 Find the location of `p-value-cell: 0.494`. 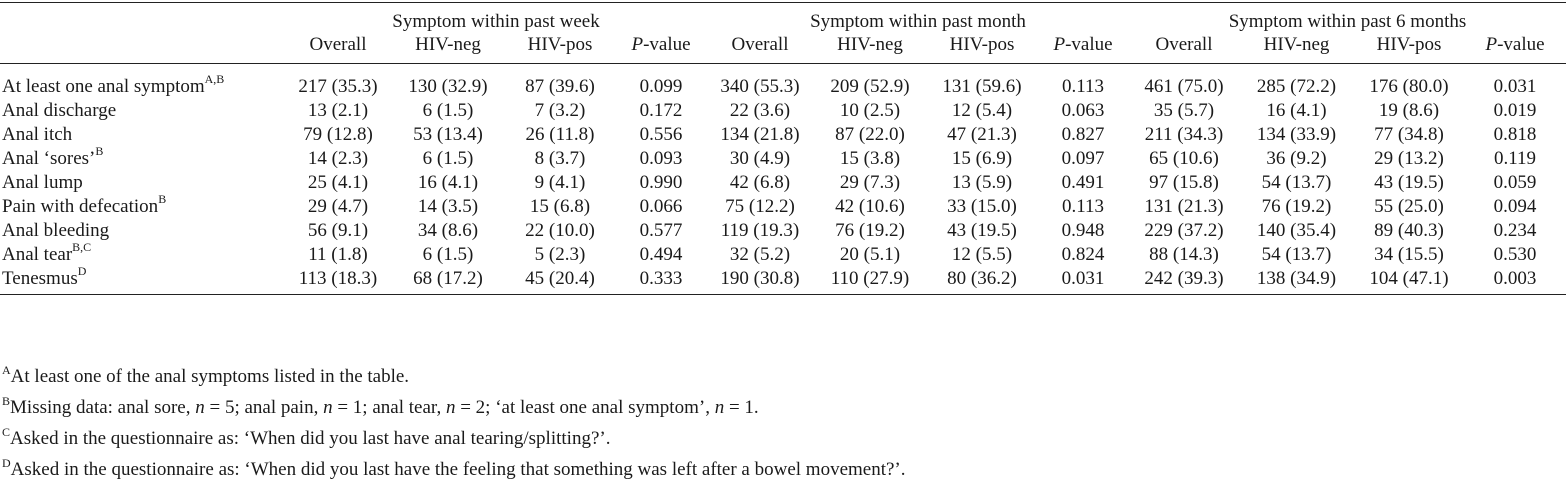

p-value-cell: 0.494 is located at coordinates (661, 254).